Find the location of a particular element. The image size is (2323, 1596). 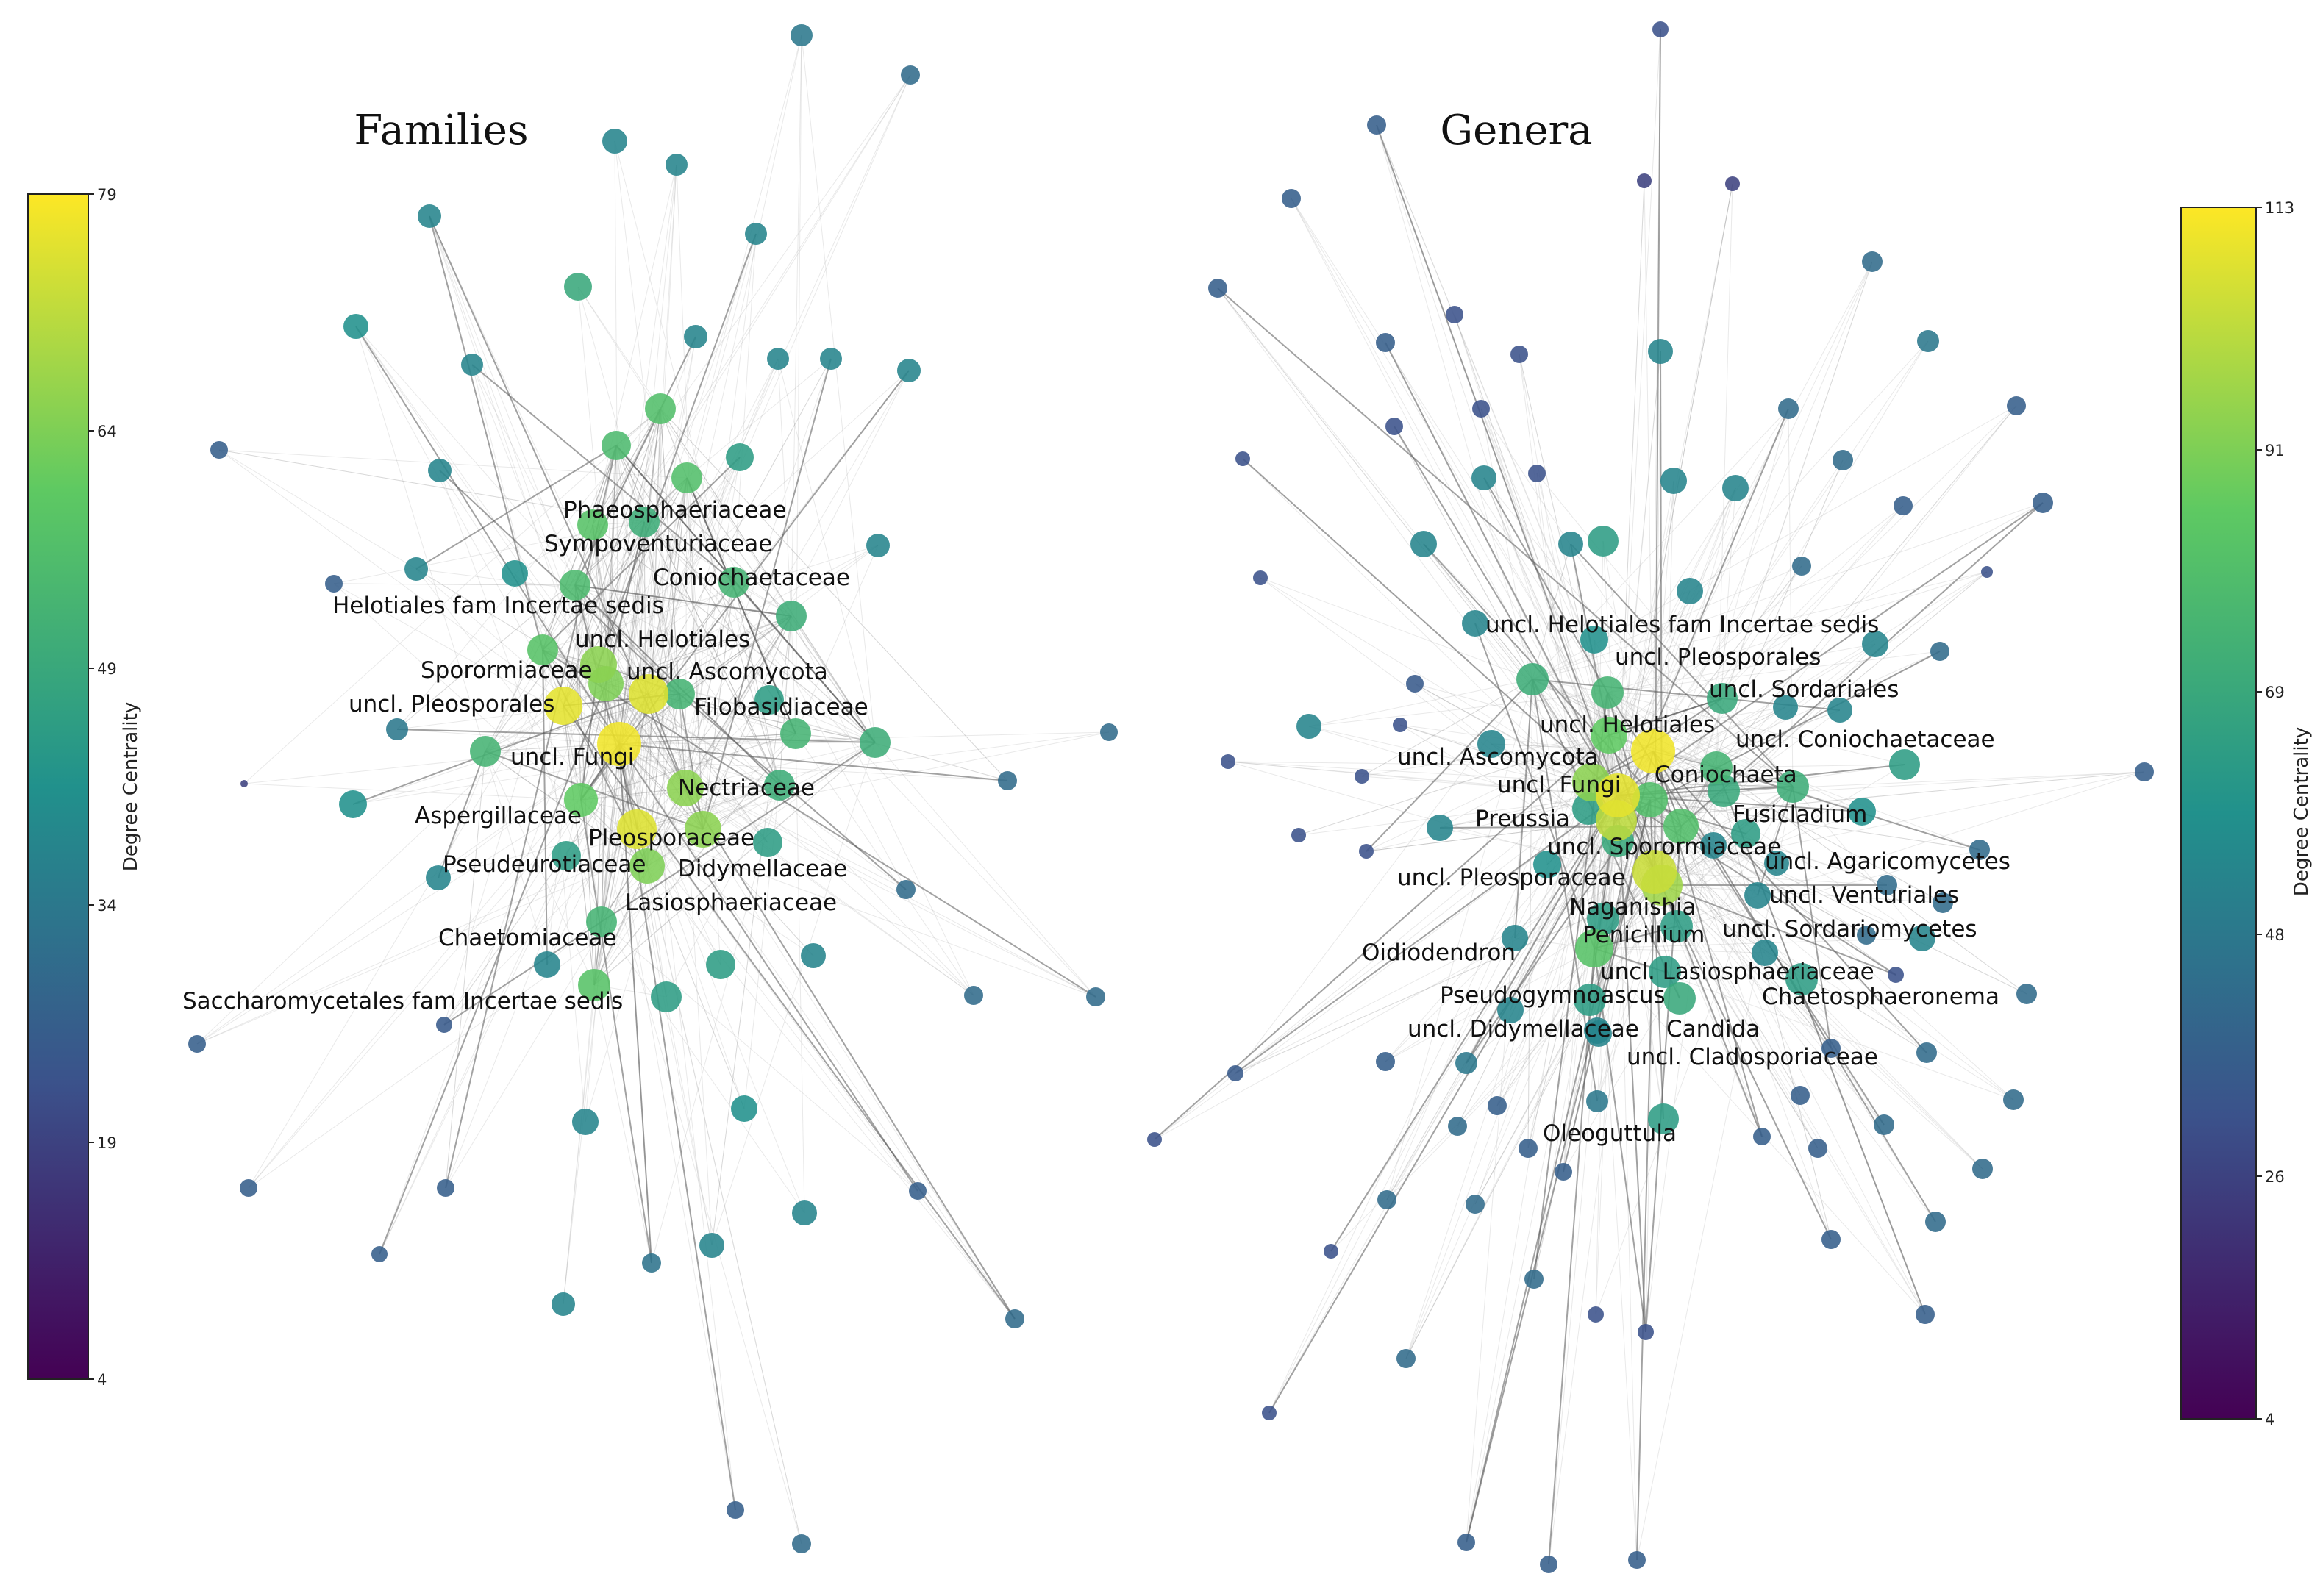

node-label: Oidiodendron is located at coordinates (1439, 953).